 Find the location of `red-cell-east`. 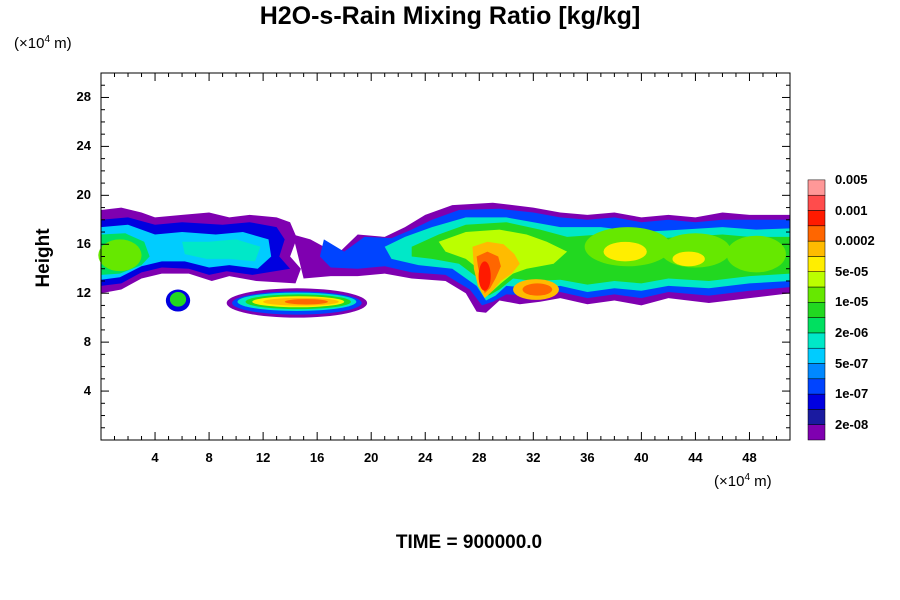

red-cell-east is located at coordinates (537, 289).